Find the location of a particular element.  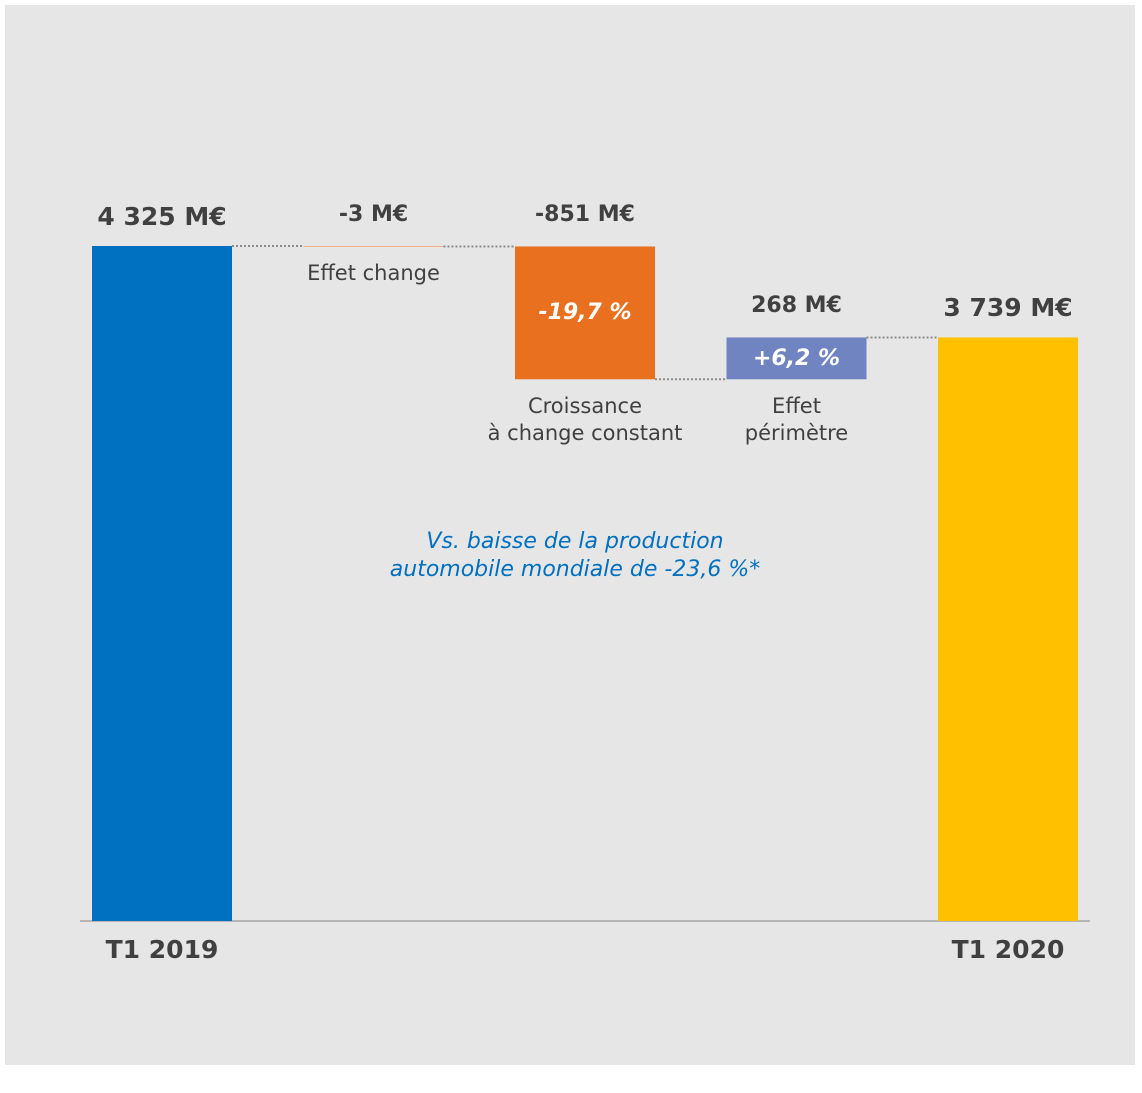

value-label: 4 325 M€ is located at coordinates (162, 216).